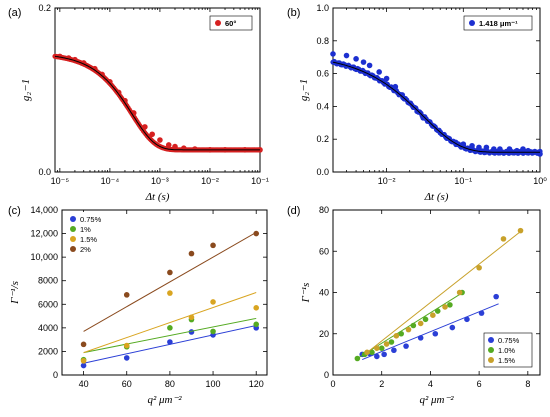  What do you see at coordinates (430, 384) in the screenshot?
I see `x-tick-label: 4` at bounding box center [430, 384].